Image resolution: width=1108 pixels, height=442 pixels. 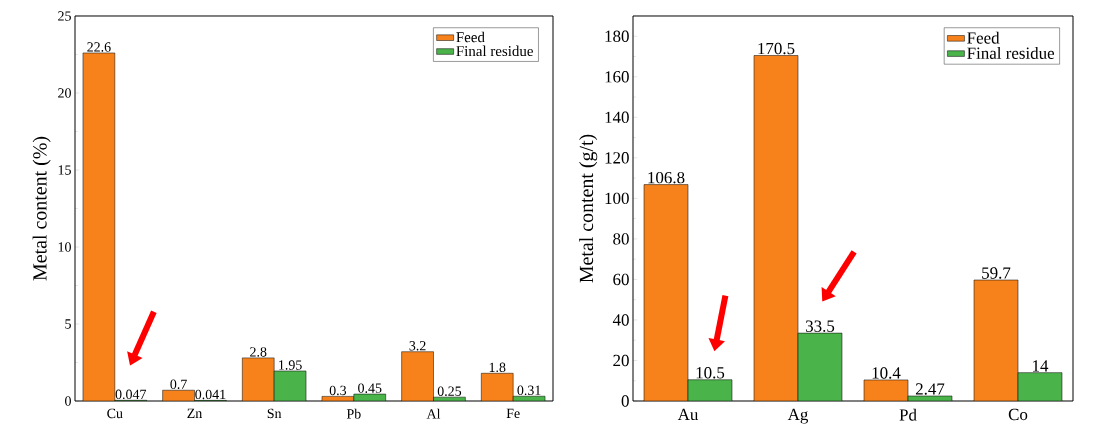 What do you see at coordinates (620, 320) in the screenshot?
I see `y-tick-label: 40` at bounding box center [620, 320].